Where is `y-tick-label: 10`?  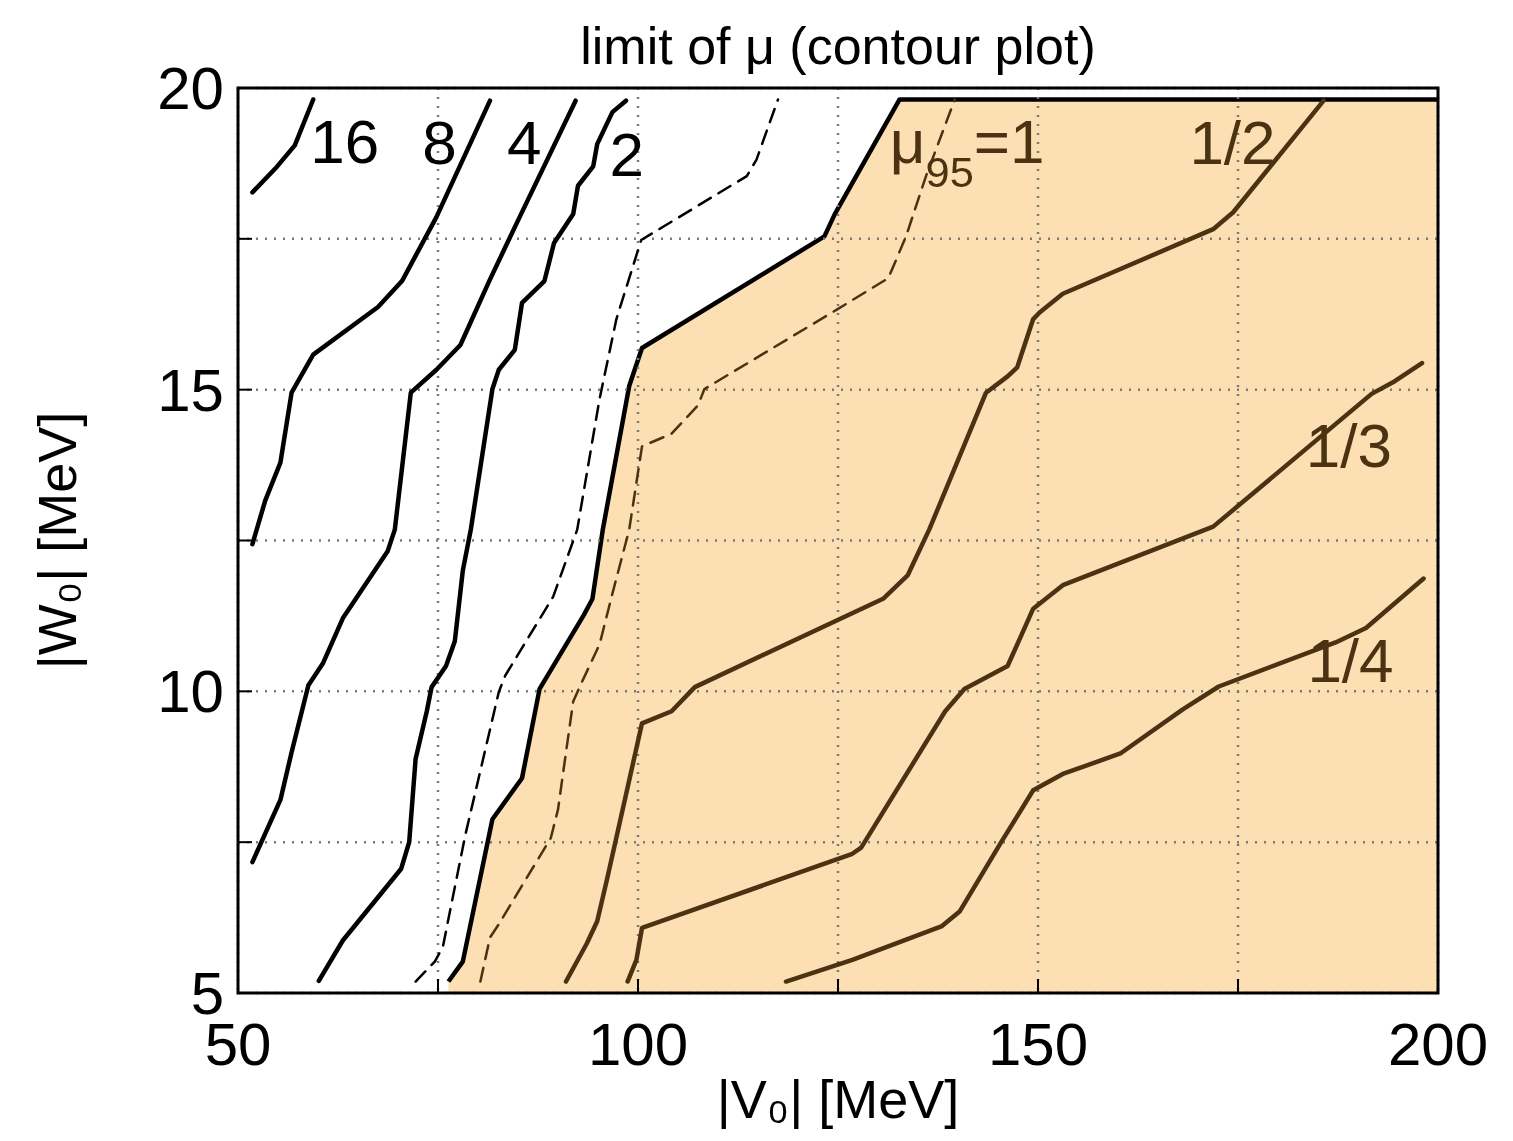
y-tick-label: 10 is located at coordinates (190, 692).